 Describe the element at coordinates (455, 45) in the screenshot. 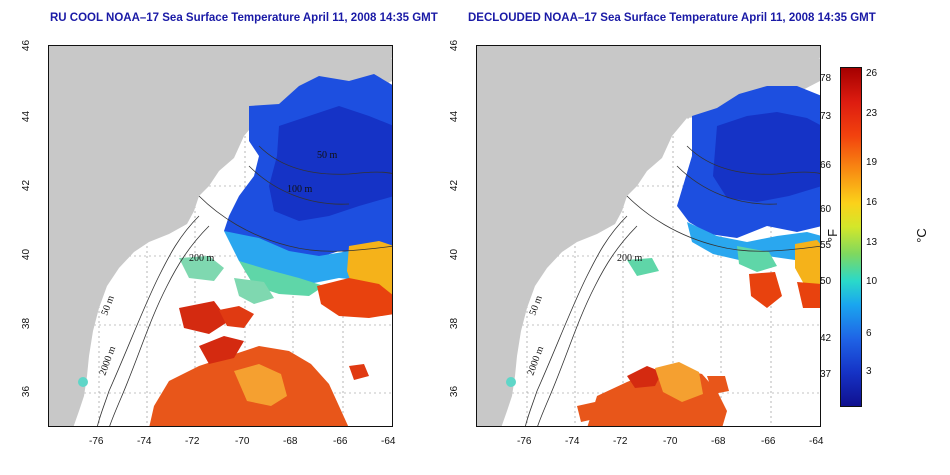

I see `right-y-tick-46: 46` at that location.